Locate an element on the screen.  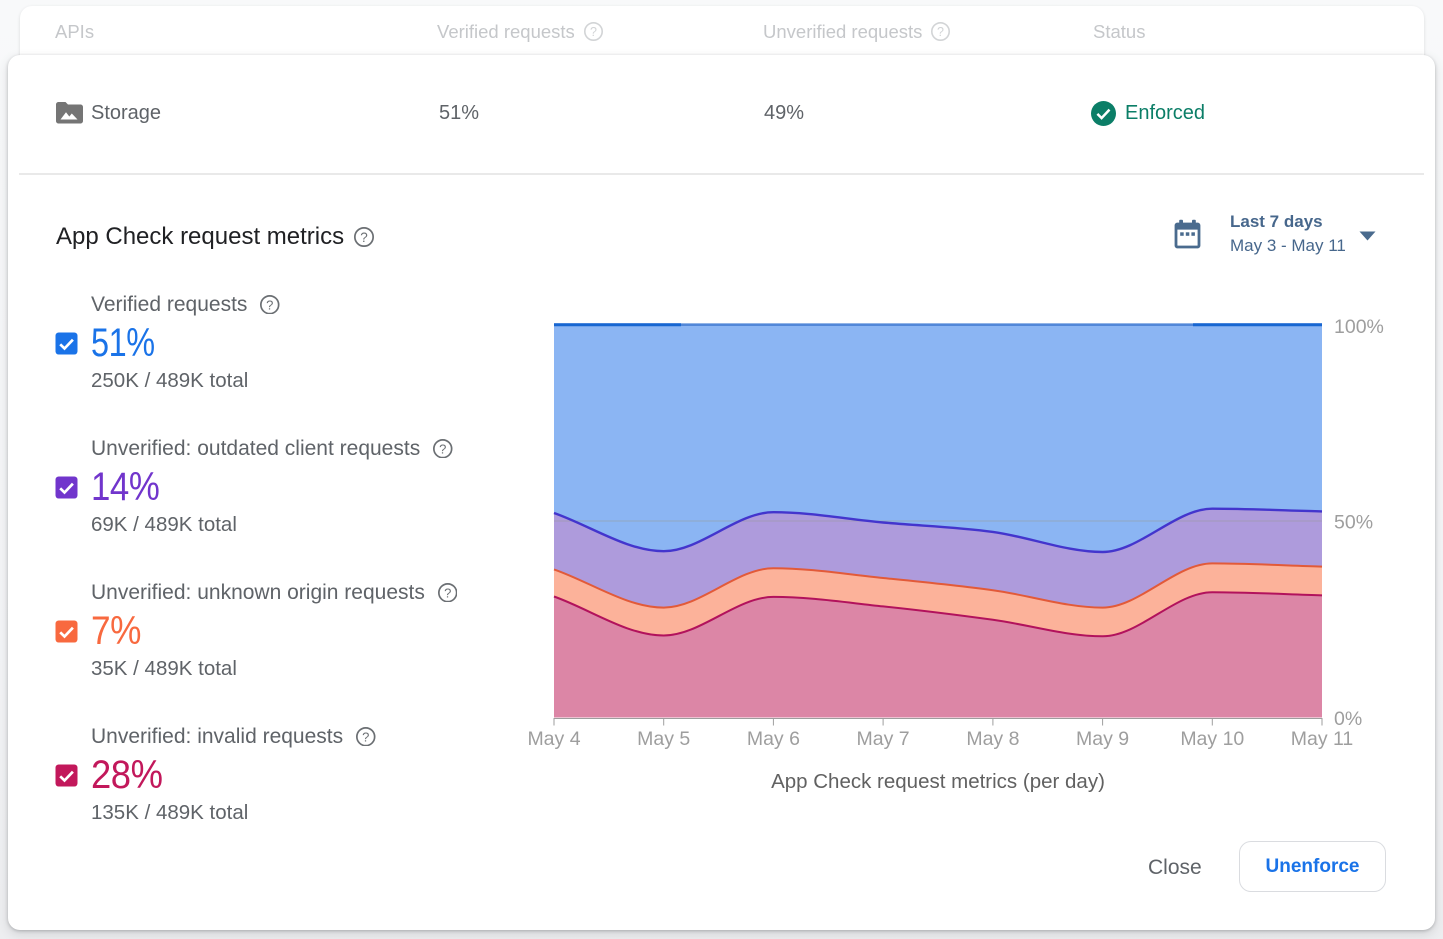
svg-text: 0% is located at coordinates (1348, 719).